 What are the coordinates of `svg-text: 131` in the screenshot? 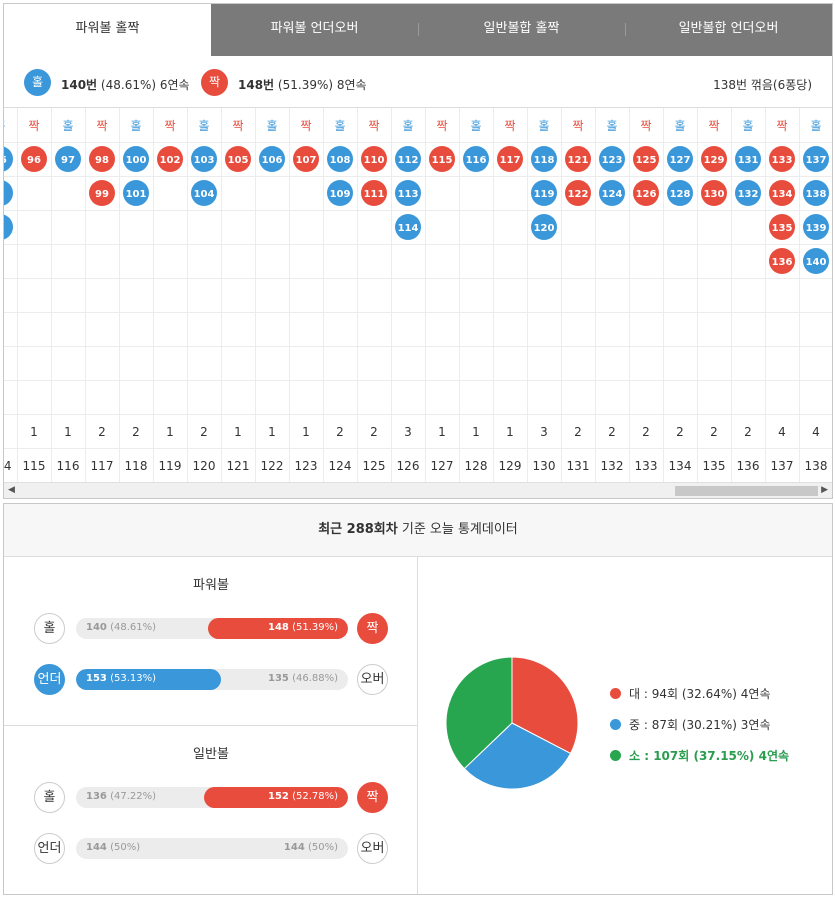 It's located at (748, 160).